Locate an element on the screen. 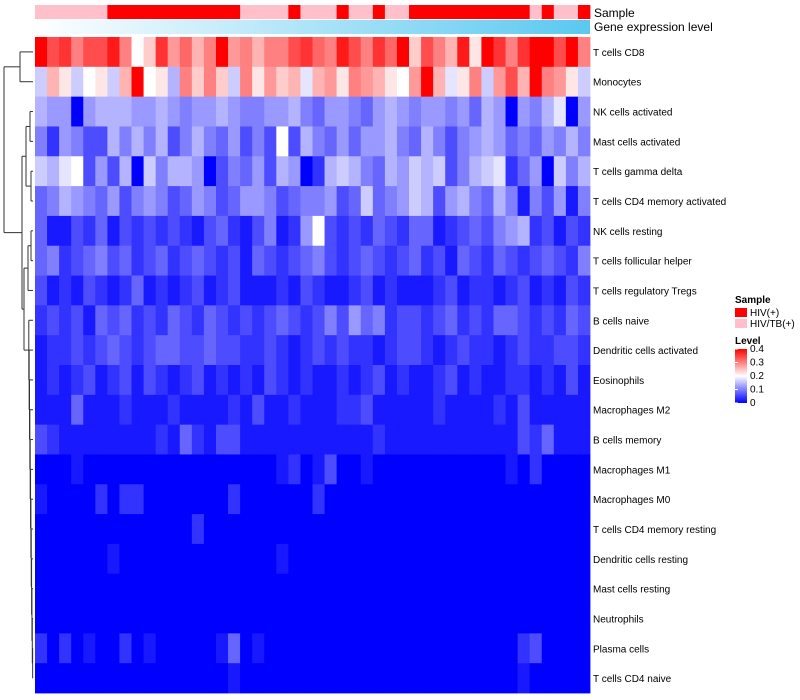  row-label: Dendritic cells activated is located at coordinates (645, 351).